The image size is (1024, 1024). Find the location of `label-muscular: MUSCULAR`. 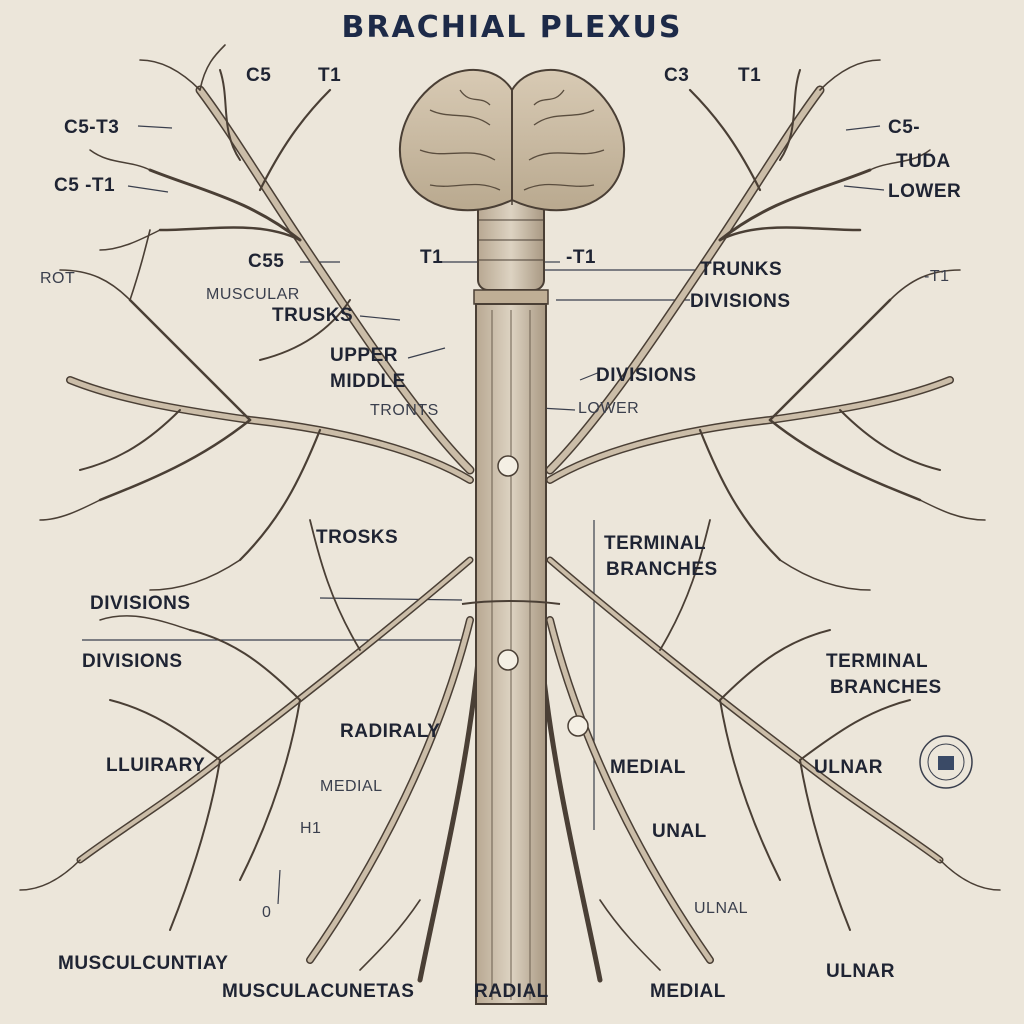

label-muscular: MUSCULAR is located at coordinates (253, 294).